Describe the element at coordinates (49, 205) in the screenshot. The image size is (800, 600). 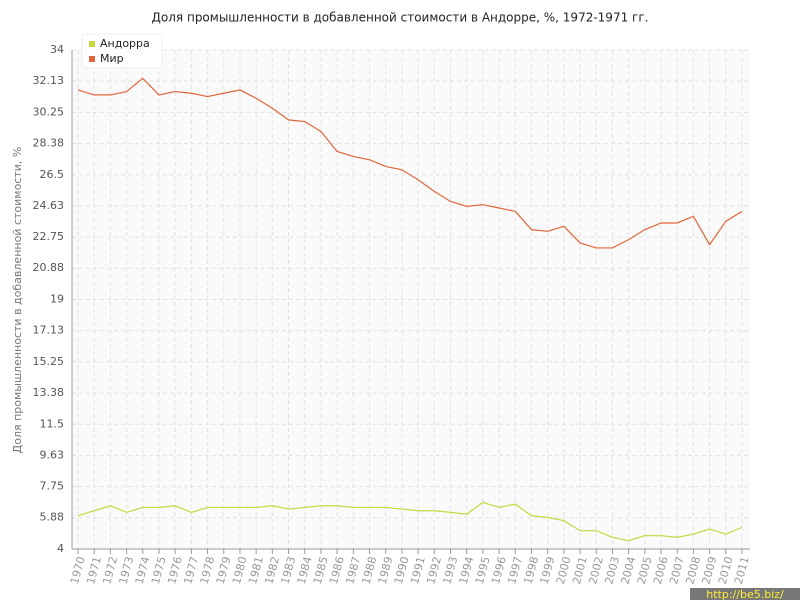
I see `y-tick-label: 24.63` at that location.